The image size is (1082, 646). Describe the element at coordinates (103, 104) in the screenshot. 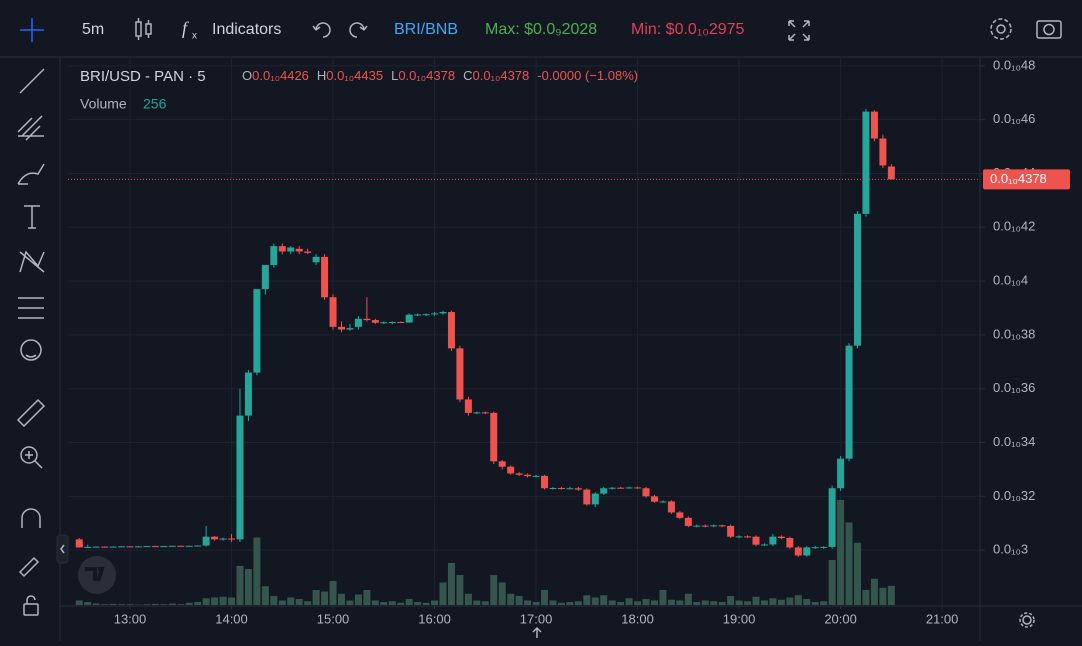

I see `volume-label: Volume` at that location.